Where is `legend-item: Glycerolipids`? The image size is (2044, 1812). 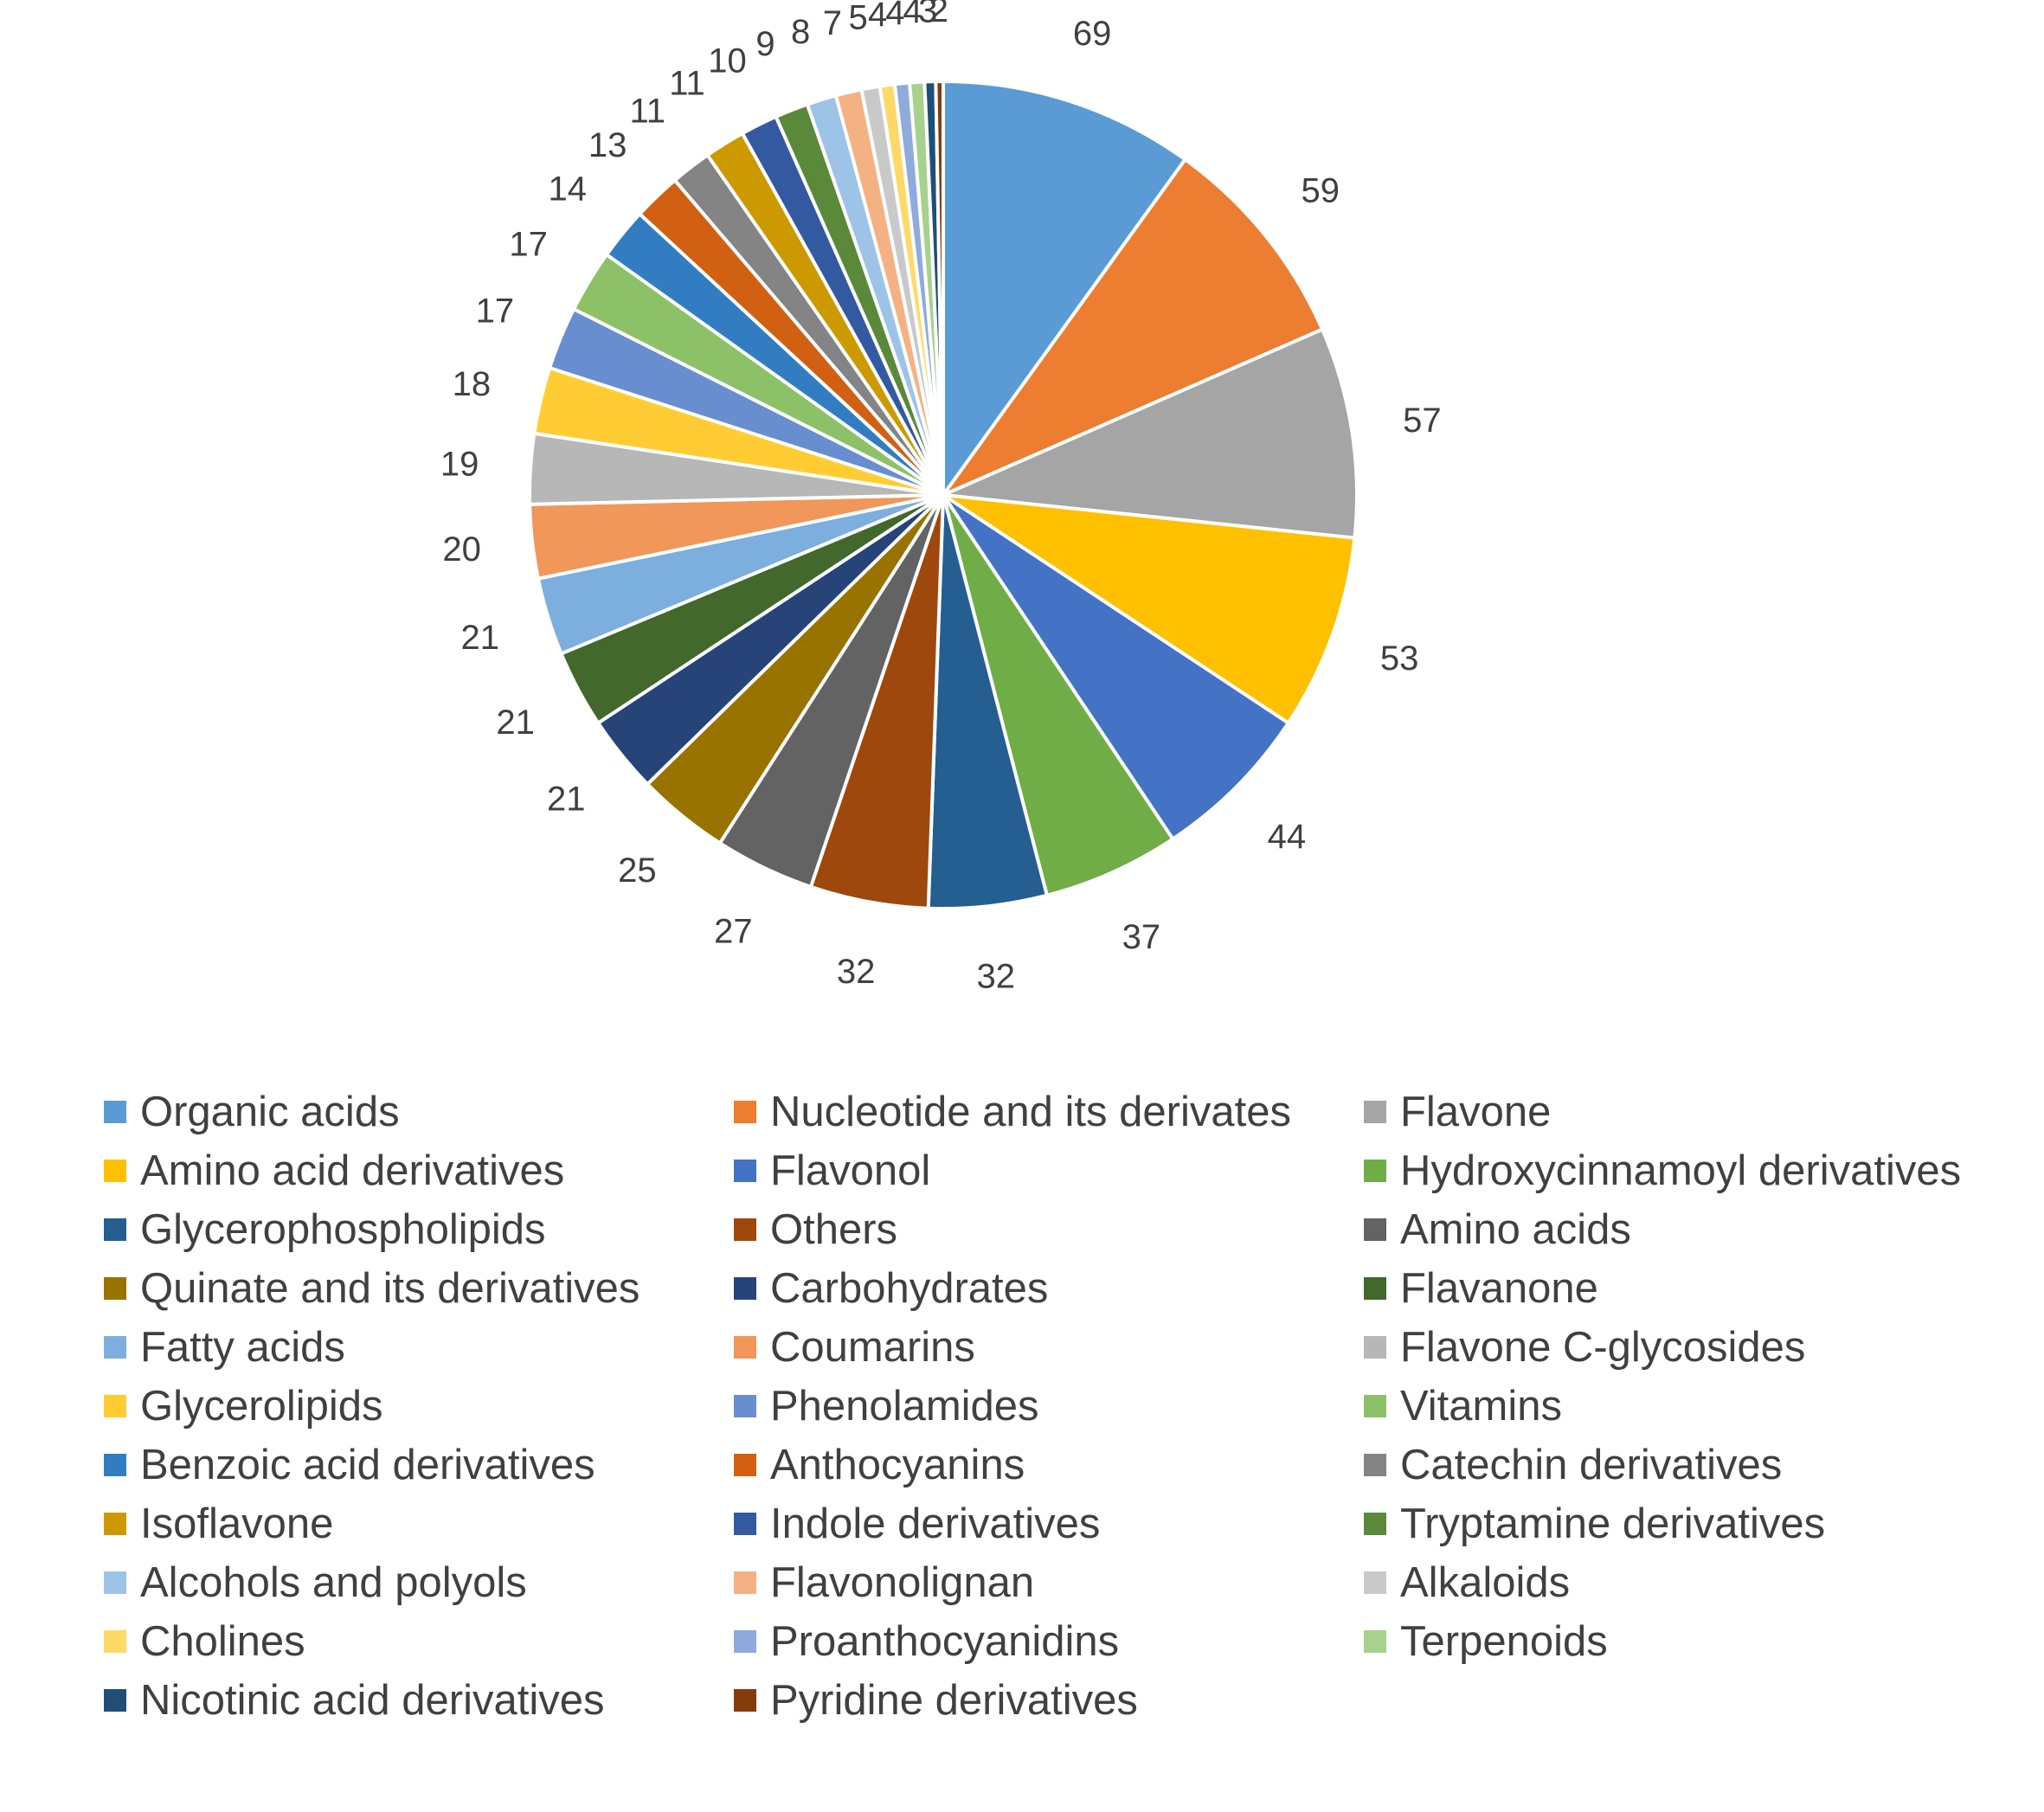
legend-item: Glycerolipids is located at coordinates (243, 1406).